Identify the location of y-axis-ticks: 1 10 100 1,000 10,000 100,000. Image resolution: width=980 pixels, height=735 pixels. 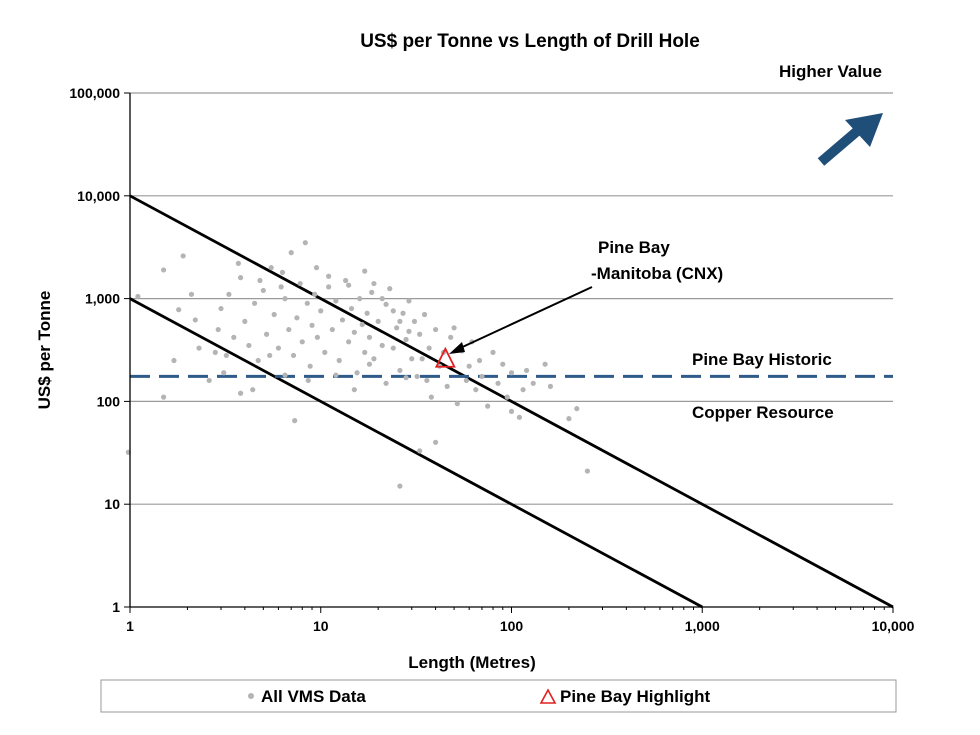
(99, 350).